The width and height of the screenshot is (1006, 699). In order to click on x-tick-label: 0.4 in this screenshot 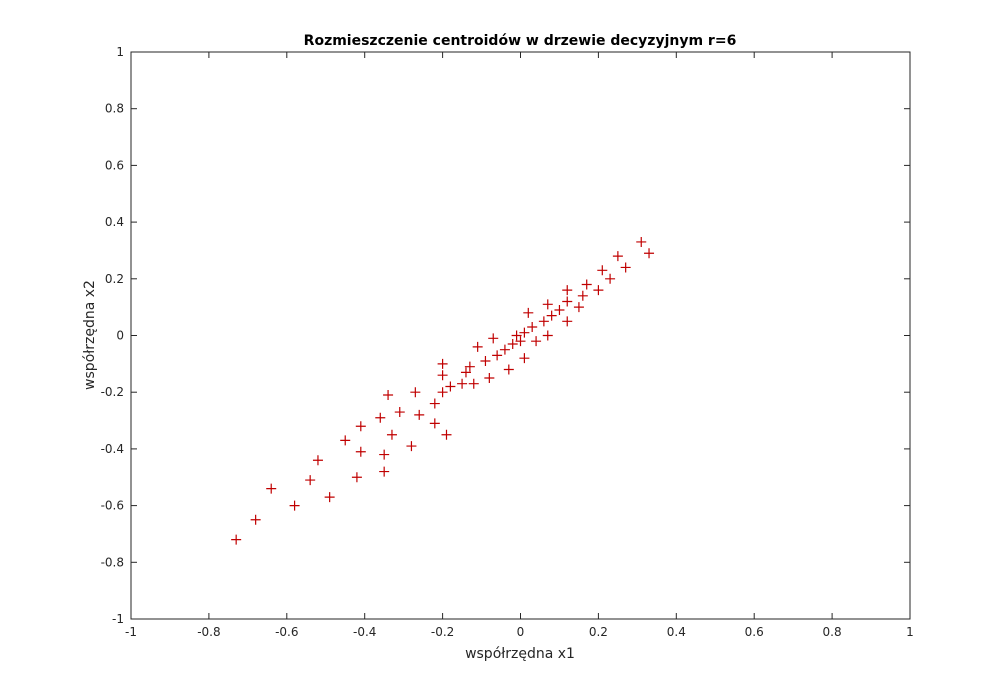, I will do `click(676, 632)`.